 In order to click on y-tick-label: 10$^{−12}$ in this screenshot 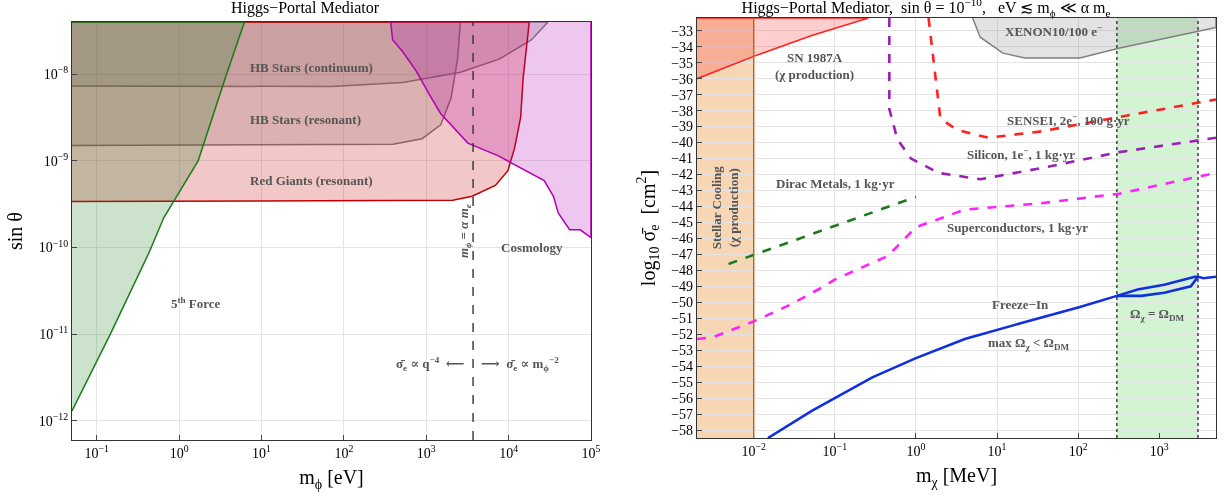, I will do `click(53, 419)`.